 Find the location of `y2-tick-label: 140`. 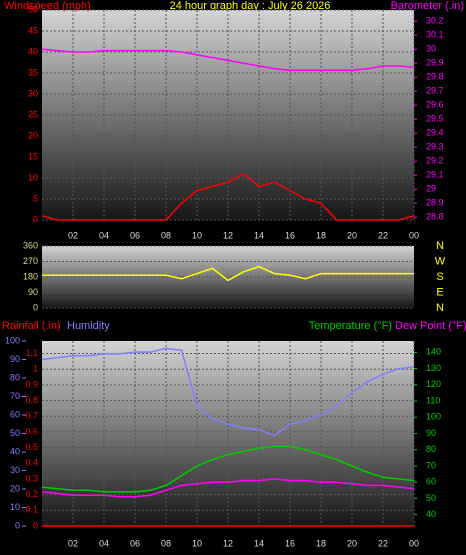

y2-tick-label: 140 is located at coordinates (433, 352).